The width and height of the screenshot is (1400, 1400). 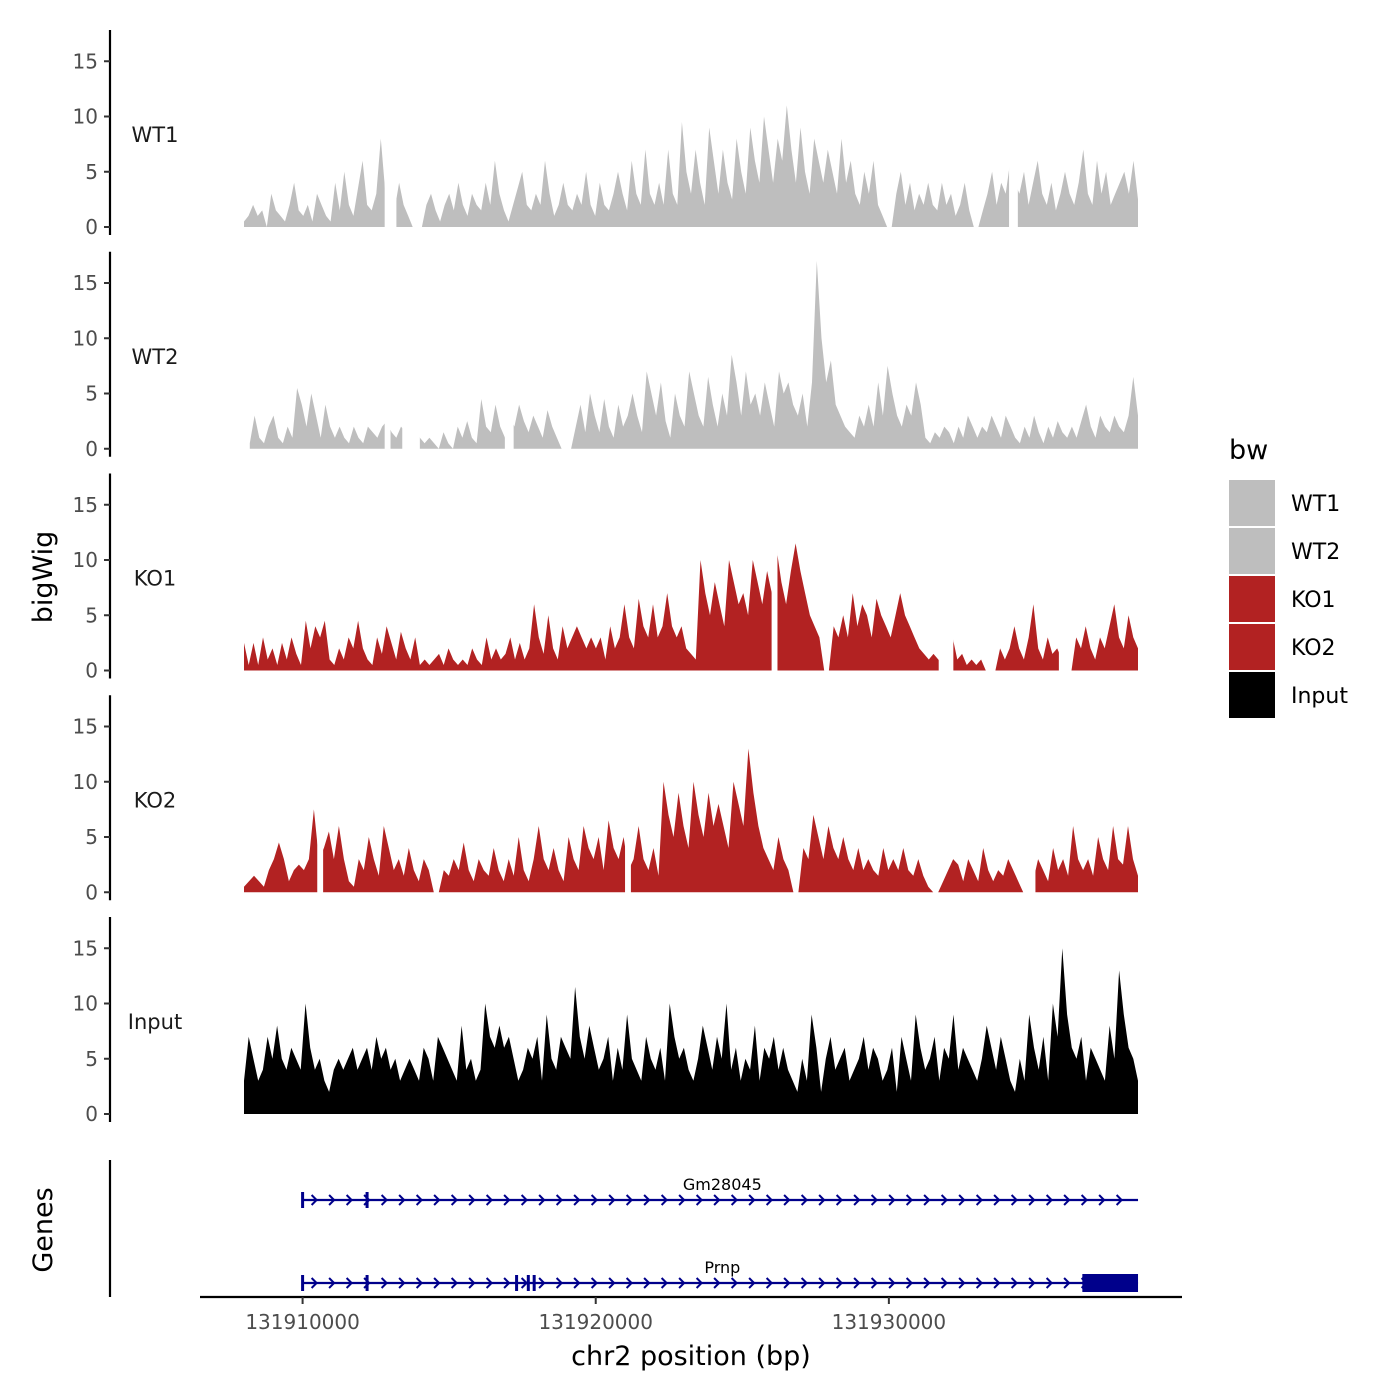 What do you see at coordinates (694, 354) in the screenshot?
I see `coverage-area-wt2` at bounding box center [694, 354].